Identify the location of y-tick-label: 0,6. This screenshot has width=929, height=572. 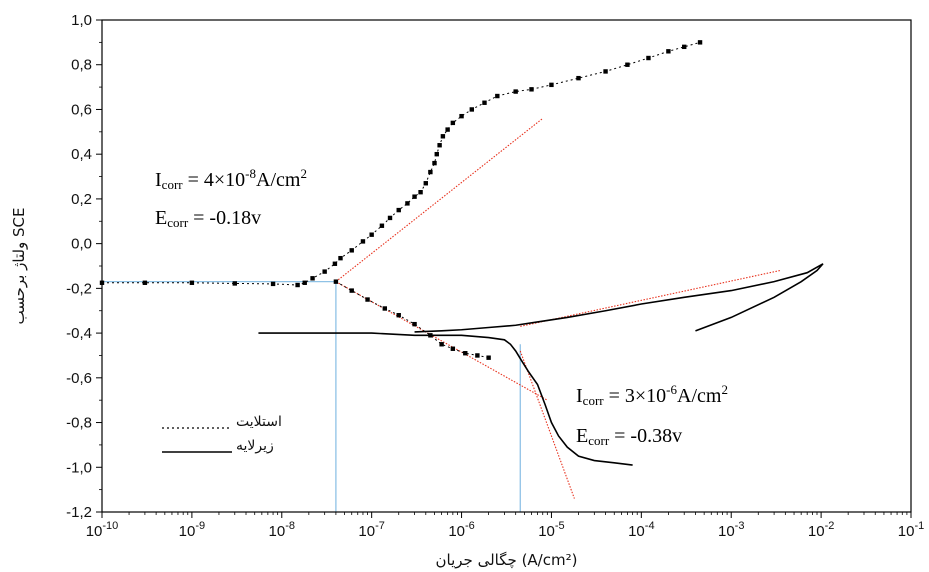
(81, 109).